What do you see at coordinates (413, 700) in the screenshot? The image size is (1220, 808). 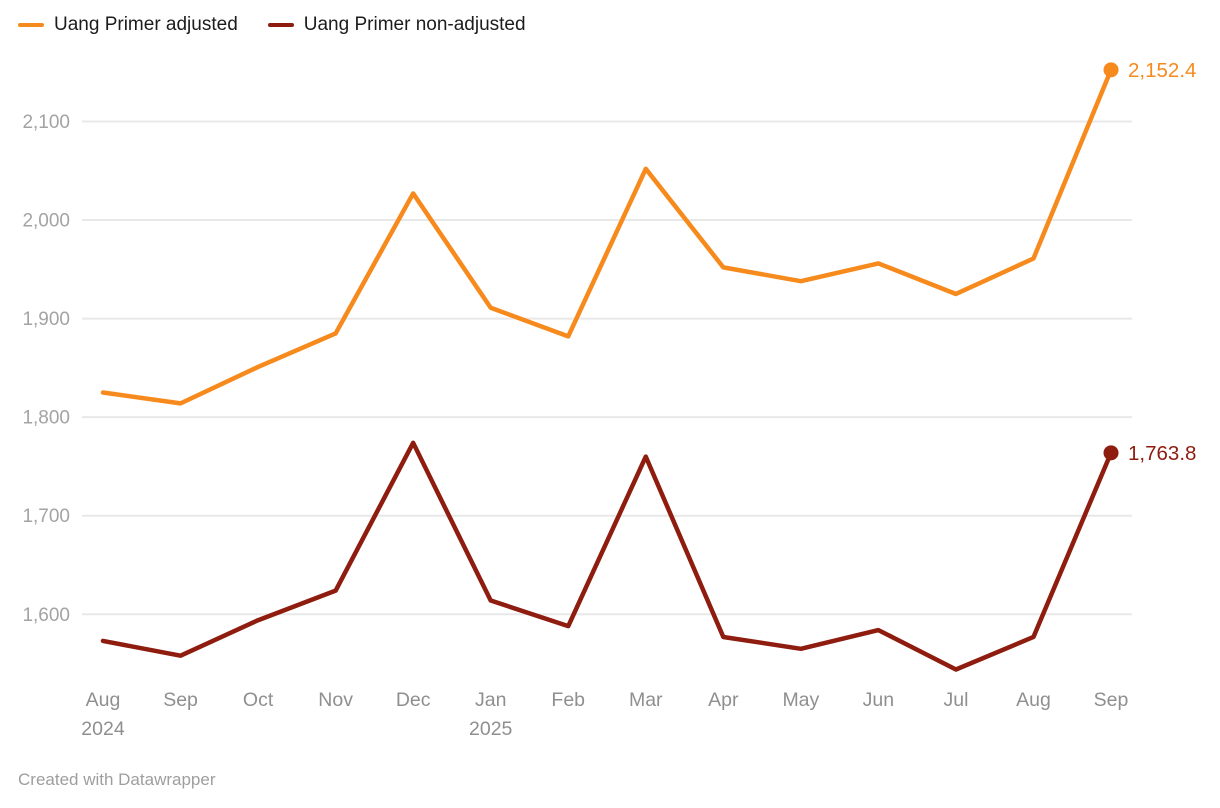 I see `x-tick-label: Dec` at bounding box center [413, 700].